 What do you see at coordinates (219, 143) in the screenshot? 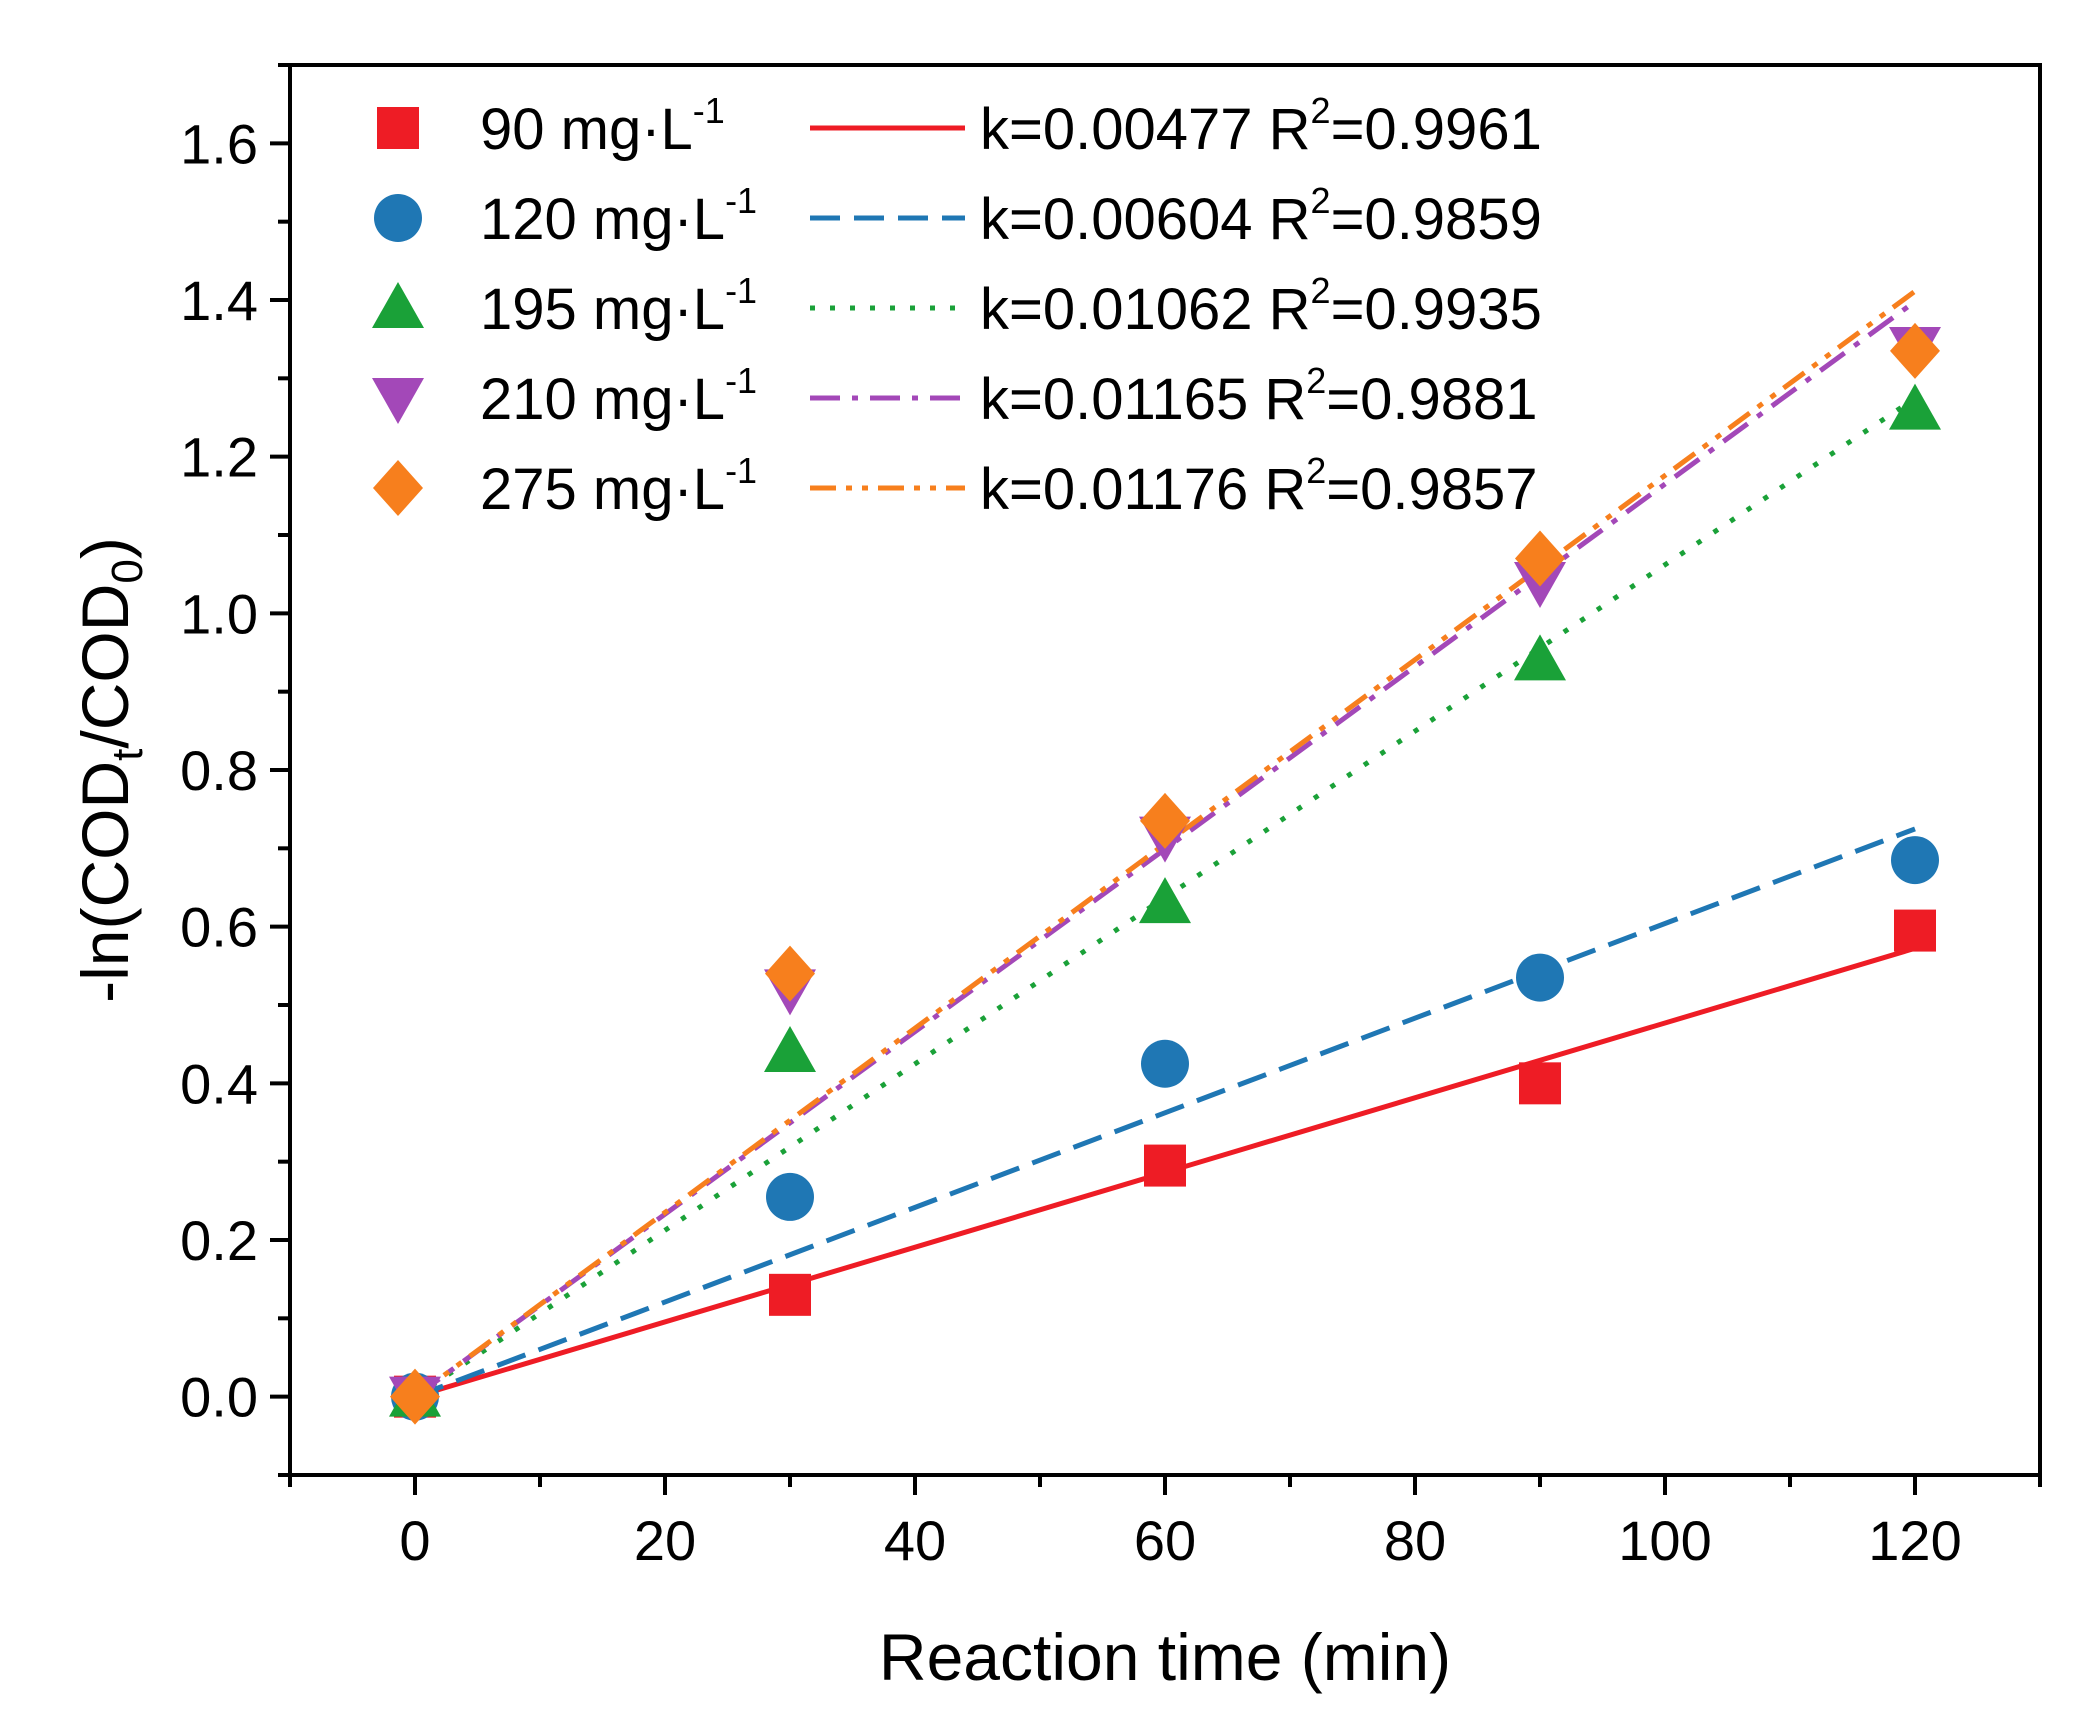
I see `y-tick-label: 1.6` at bounding box center [219, 143].